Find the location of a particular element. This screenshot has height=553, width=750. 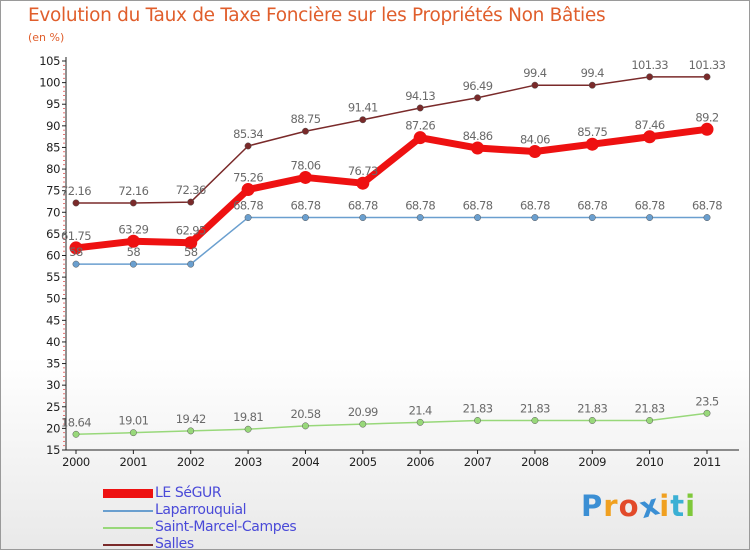

data-label: 78.06 is located at coordinates (305, 165).